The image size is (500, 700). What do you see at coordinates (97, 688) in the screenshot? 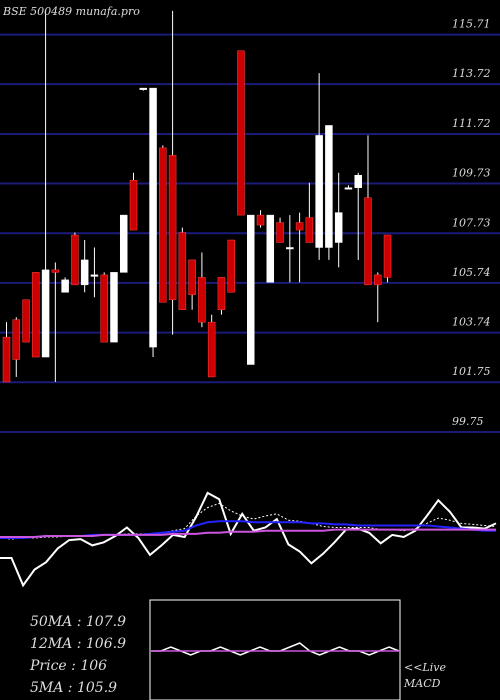
I see `stat-value: 105.9` at bounding box center [97, 688].